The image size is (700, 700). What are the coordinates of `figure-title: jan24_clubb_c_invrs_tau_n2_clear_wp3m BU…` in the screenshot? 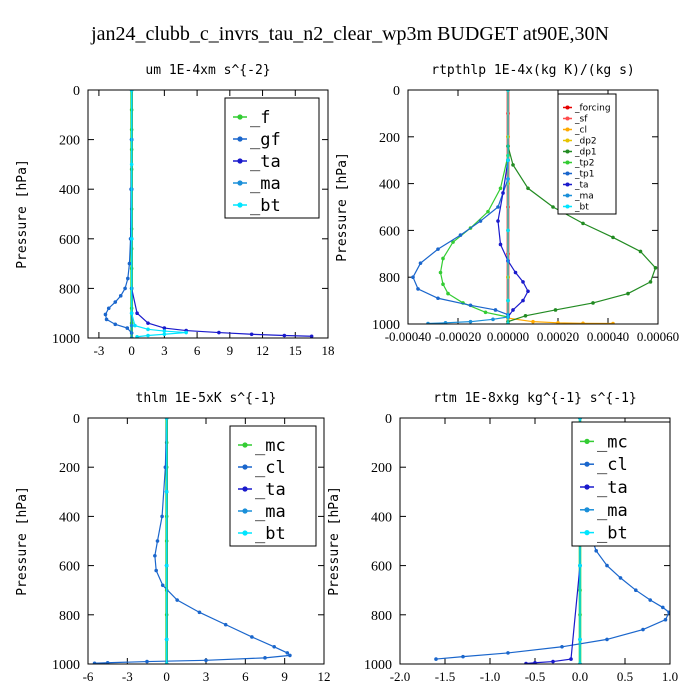 It's located at (349, 34).